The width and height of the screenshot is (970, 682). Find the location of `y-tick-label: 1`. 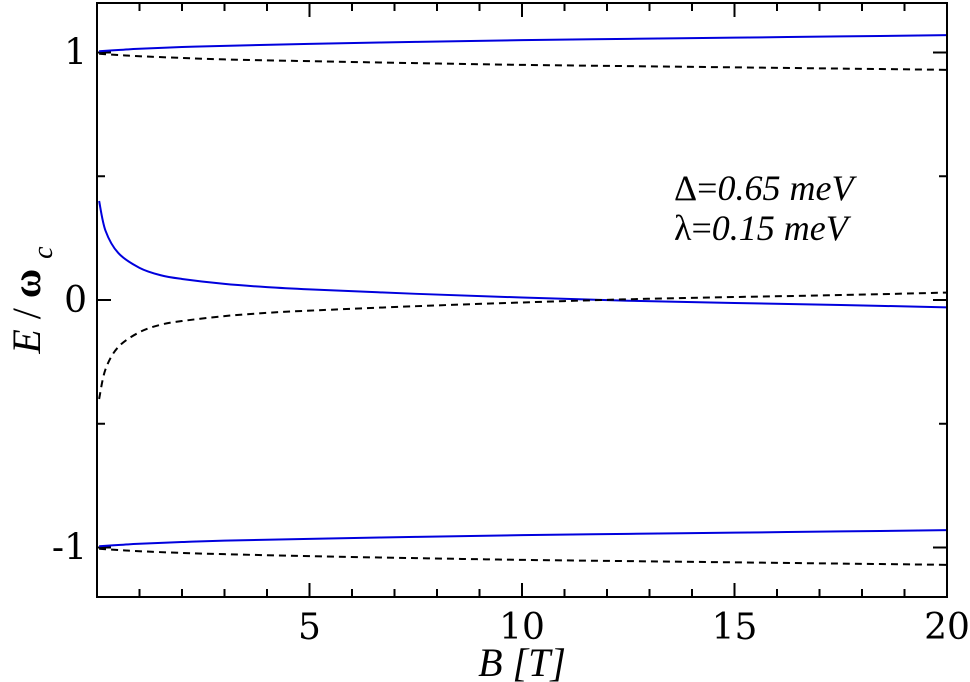

y-tick-label: 1 is located at coordinates (75, 53).